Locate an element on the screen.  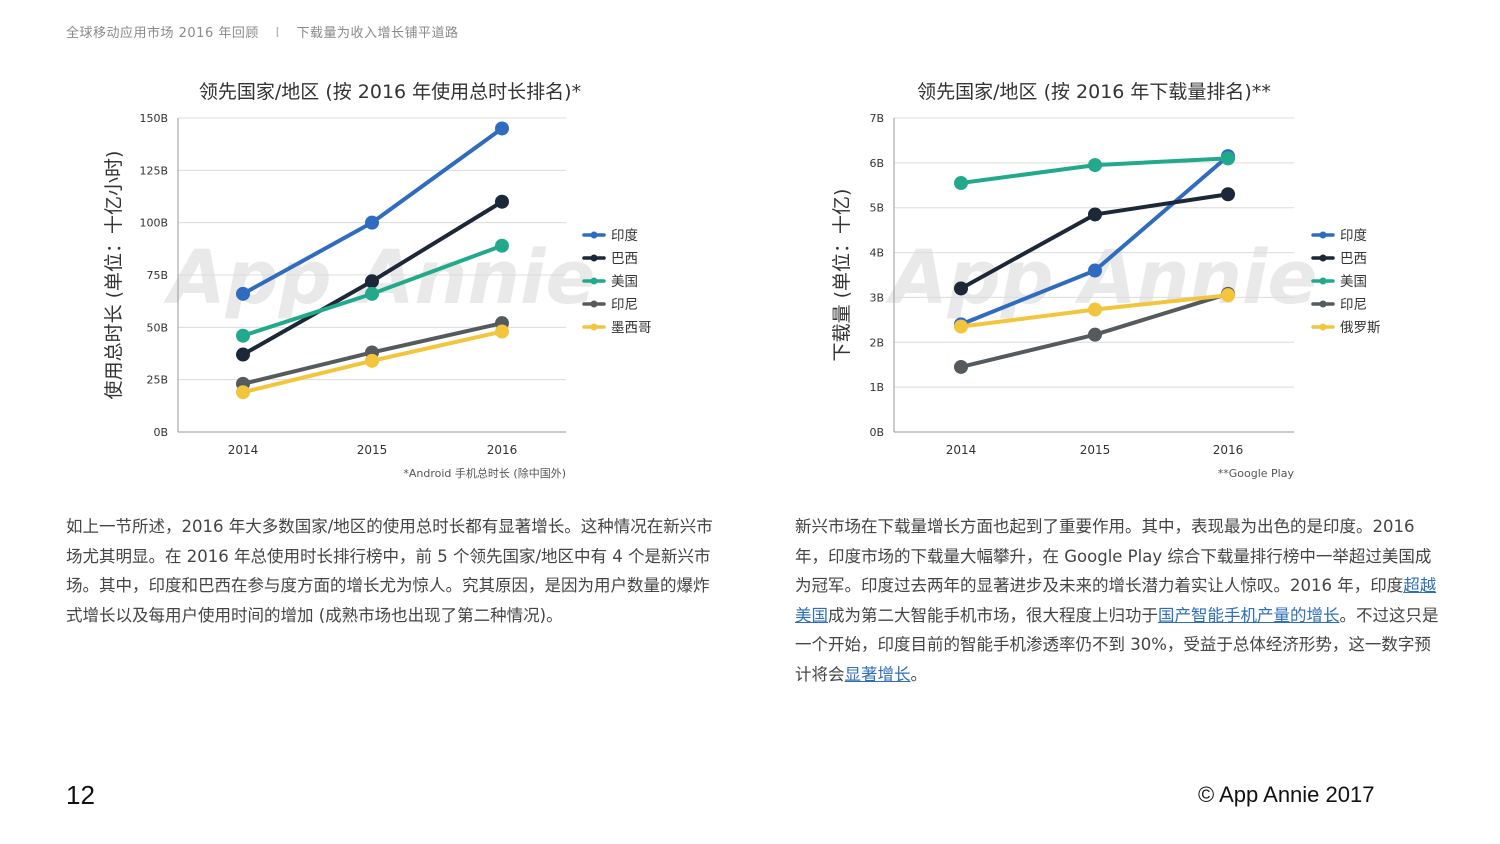
link-surpass-us: 超越美国 is located at coordinates (1116, 600).